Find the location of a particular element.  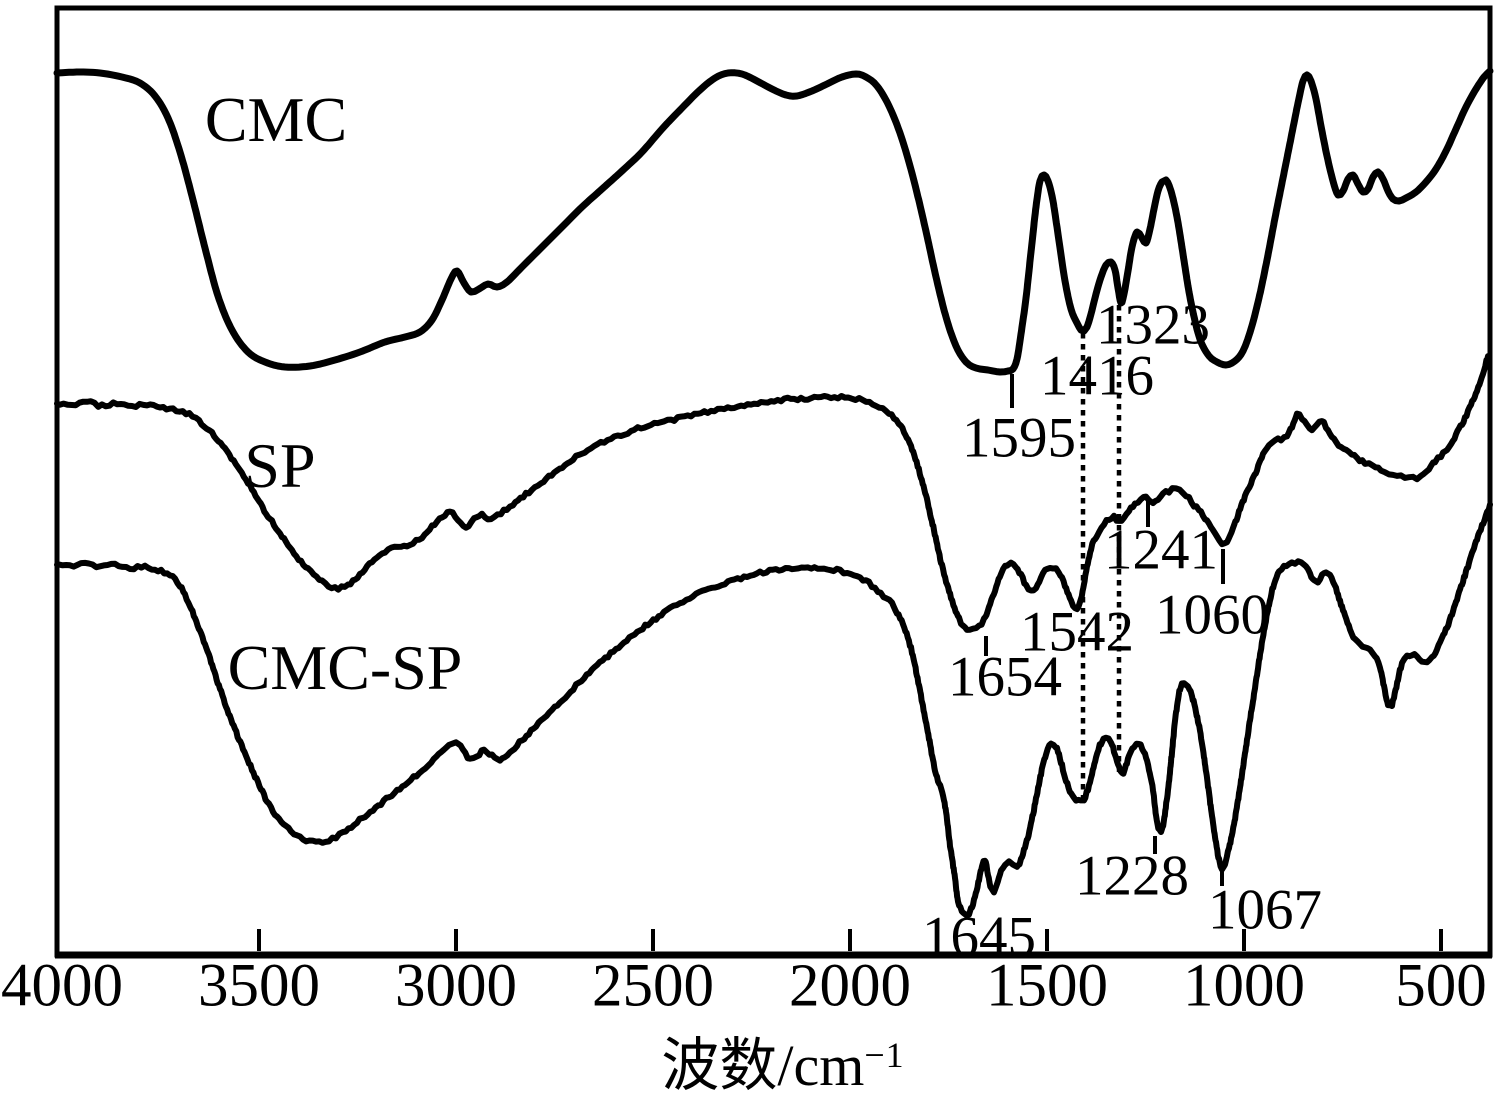

x-axis-title-text: 波数/cm is located at coordinates (763, 1065).